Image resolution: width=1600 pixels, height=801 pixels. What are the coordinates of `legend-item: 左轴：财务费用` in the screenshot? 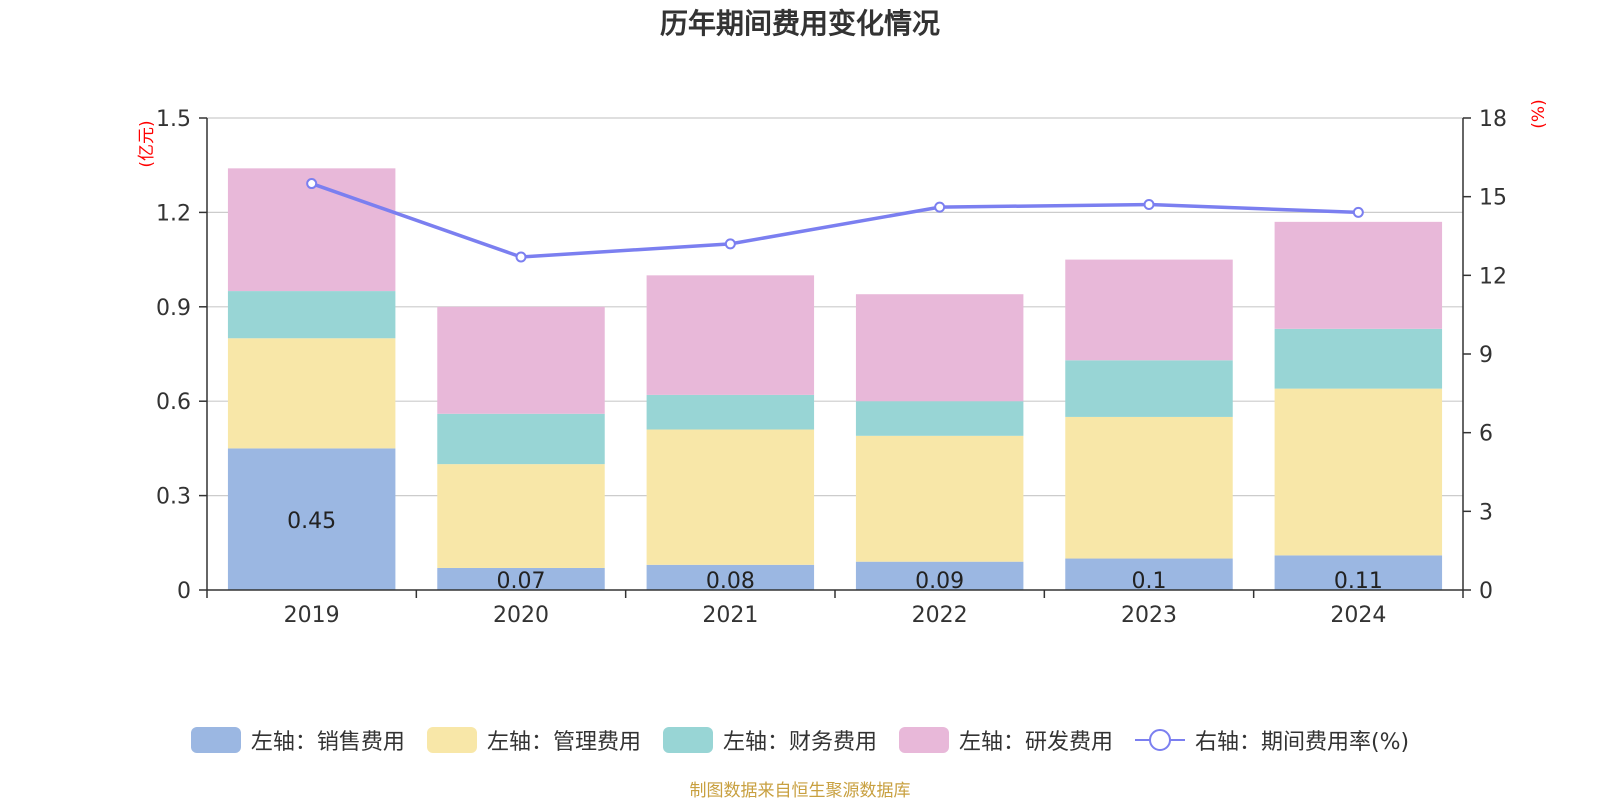 It's located at (769, 740).